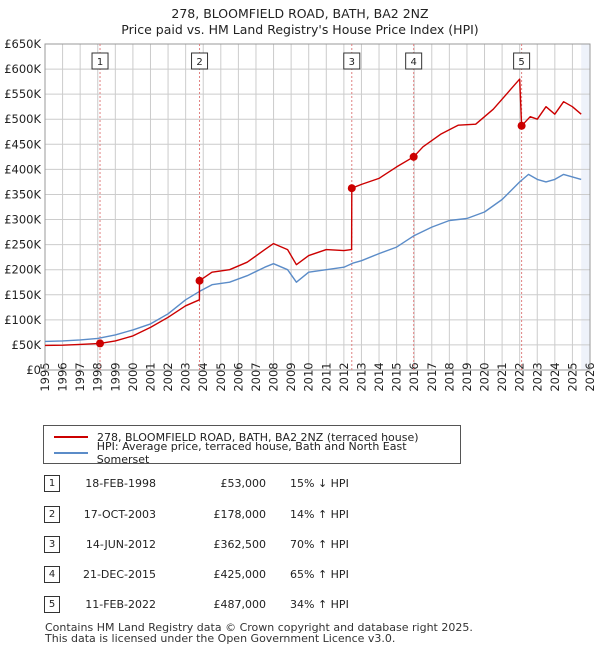 The height and width of the screenshot is (650, 600). I want to click on x-tick-label: 2020, so click(485, 376).